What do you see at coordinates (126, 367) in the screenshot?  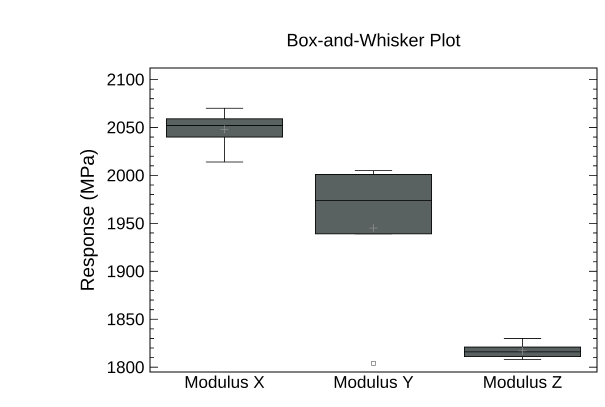 I see `y-tick-label: 1800` at bounding box center [126, 367].